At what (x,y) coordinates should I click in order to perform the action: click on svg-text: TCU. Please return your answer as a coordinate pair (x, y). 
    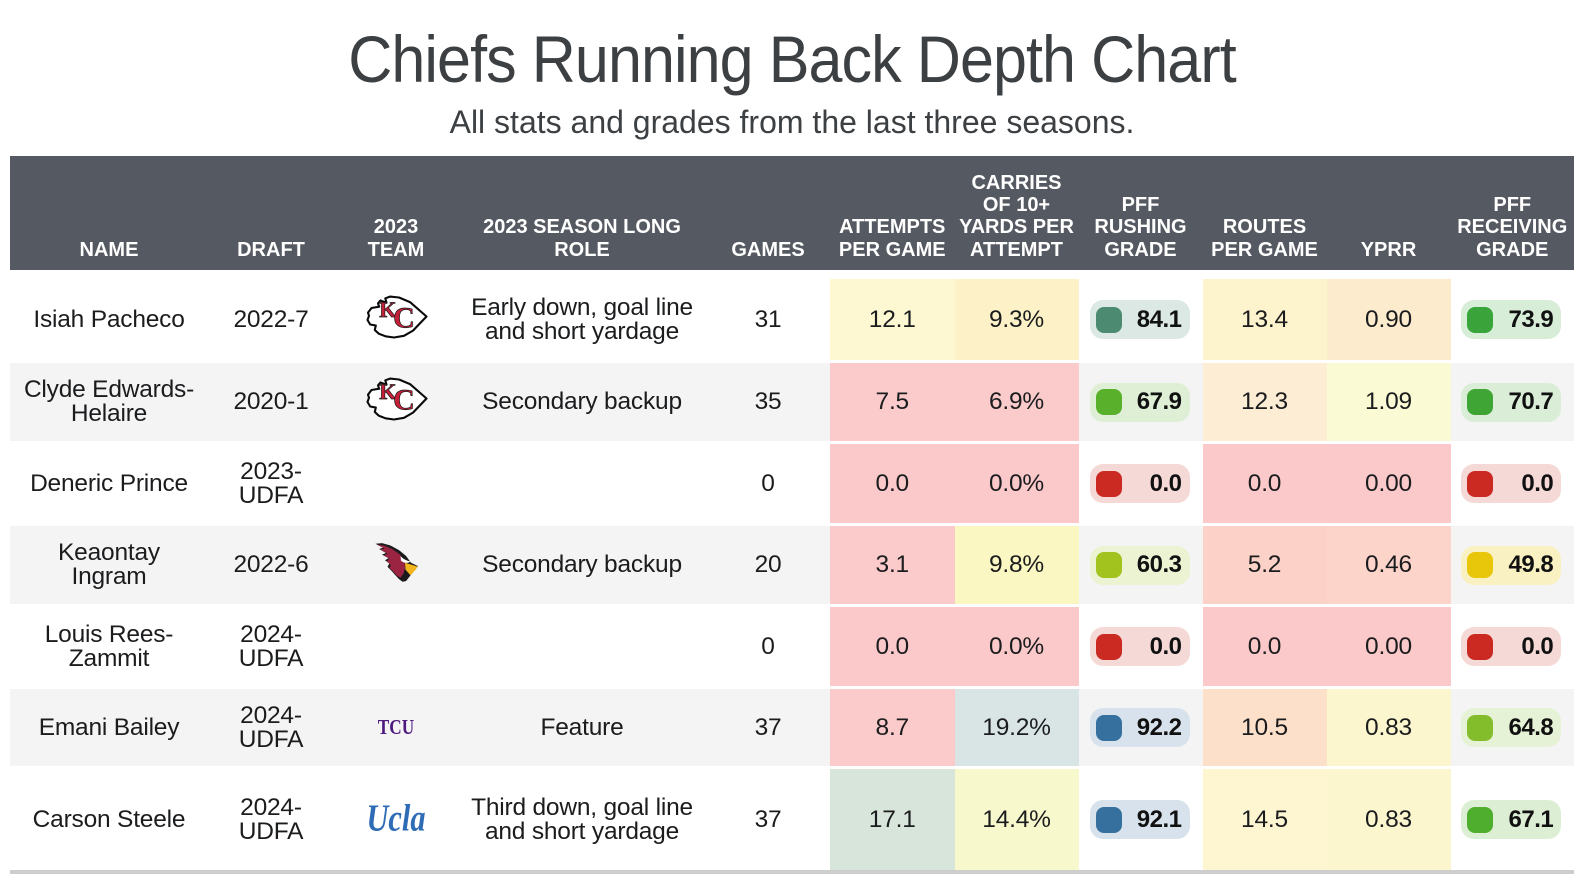
    Looking at the image, I should click on (396, 727).